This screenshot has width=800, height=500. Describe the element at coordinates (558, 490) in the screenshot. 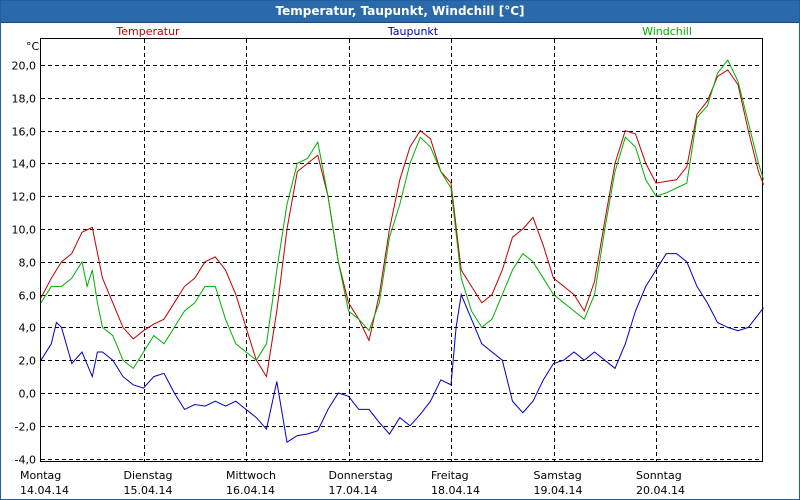

I see `x-tick-date: 19.04.14` at that location.